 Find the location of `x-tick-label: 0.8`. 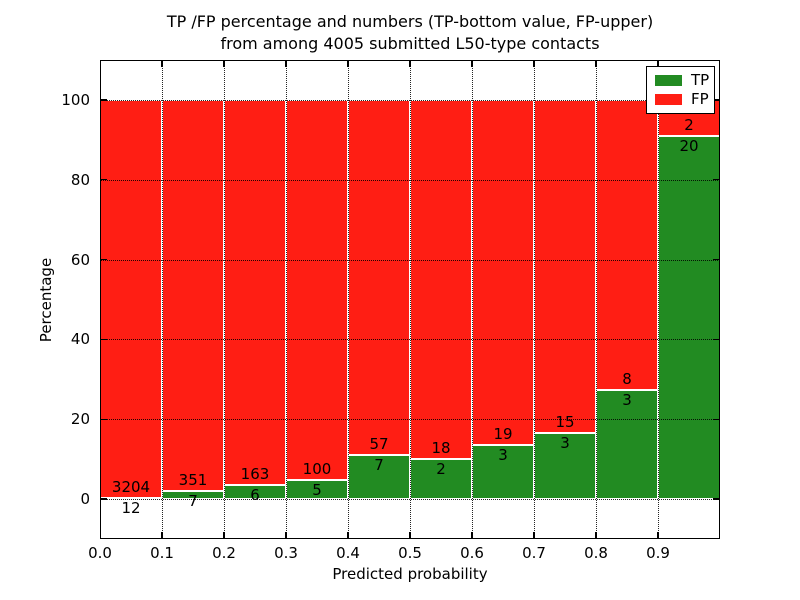

x-tick-label: 0.8 is located at coordinates (596, 553).